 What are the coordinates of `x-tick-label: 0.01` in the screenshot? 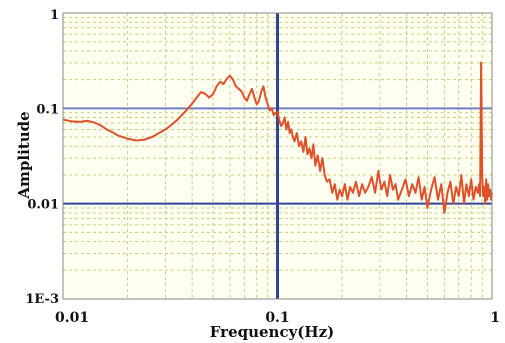 It's located at (72, 318).